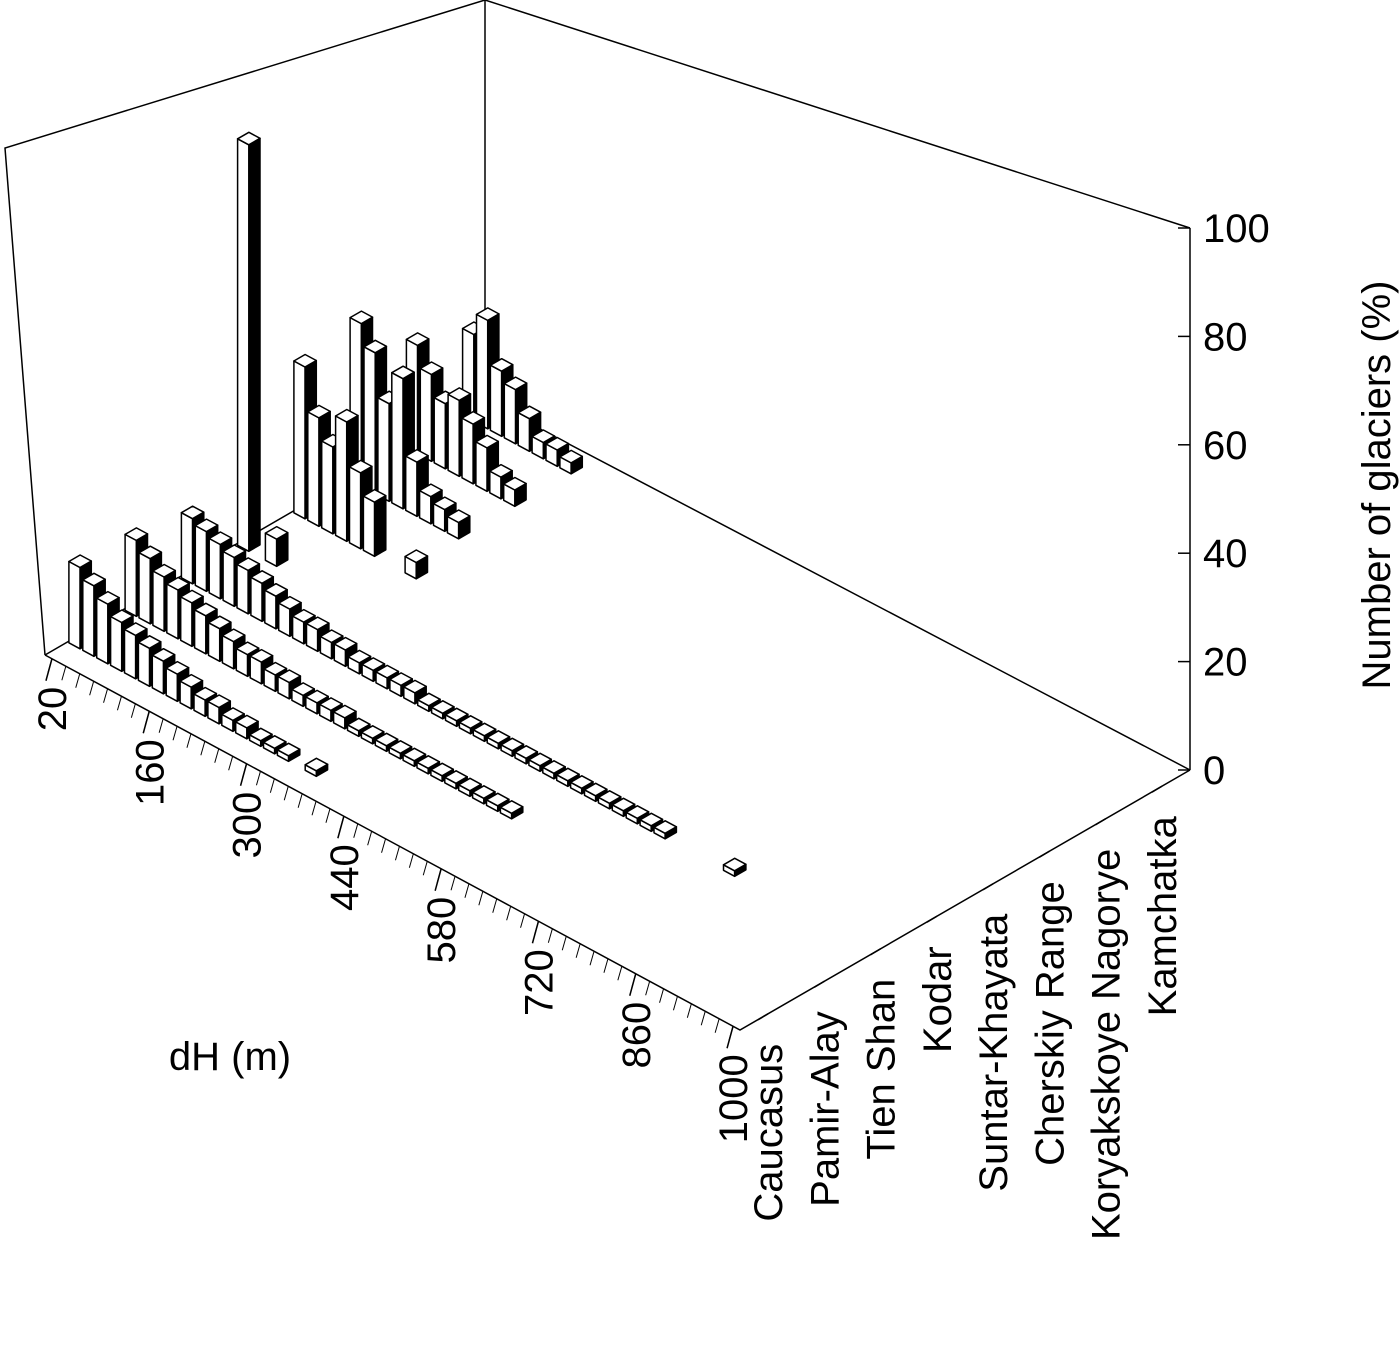 Image resolution: width=1400 pixels, height=1372 pixels. Describe the element at coordinates (1225, 554) in the screenshot. I see `z-tick-label: 40` at that location.